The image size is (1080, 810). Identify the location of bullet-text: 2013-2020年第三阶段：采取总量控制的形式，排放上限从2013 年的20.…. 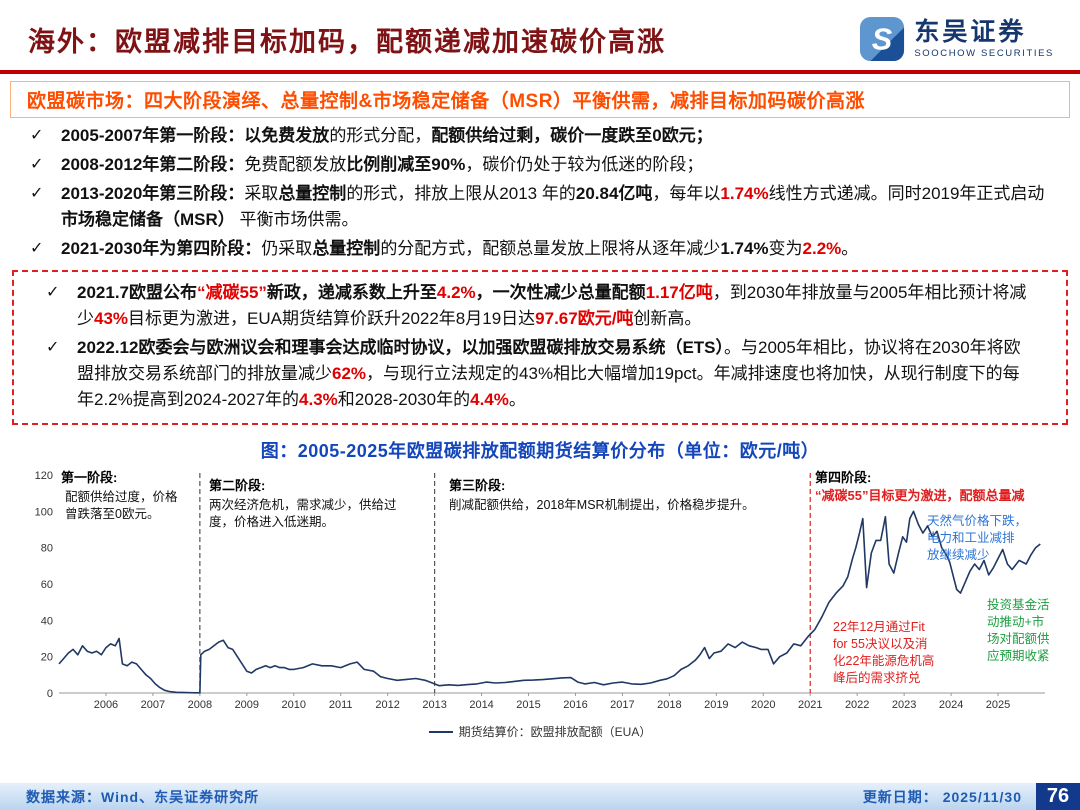
(553, 206).